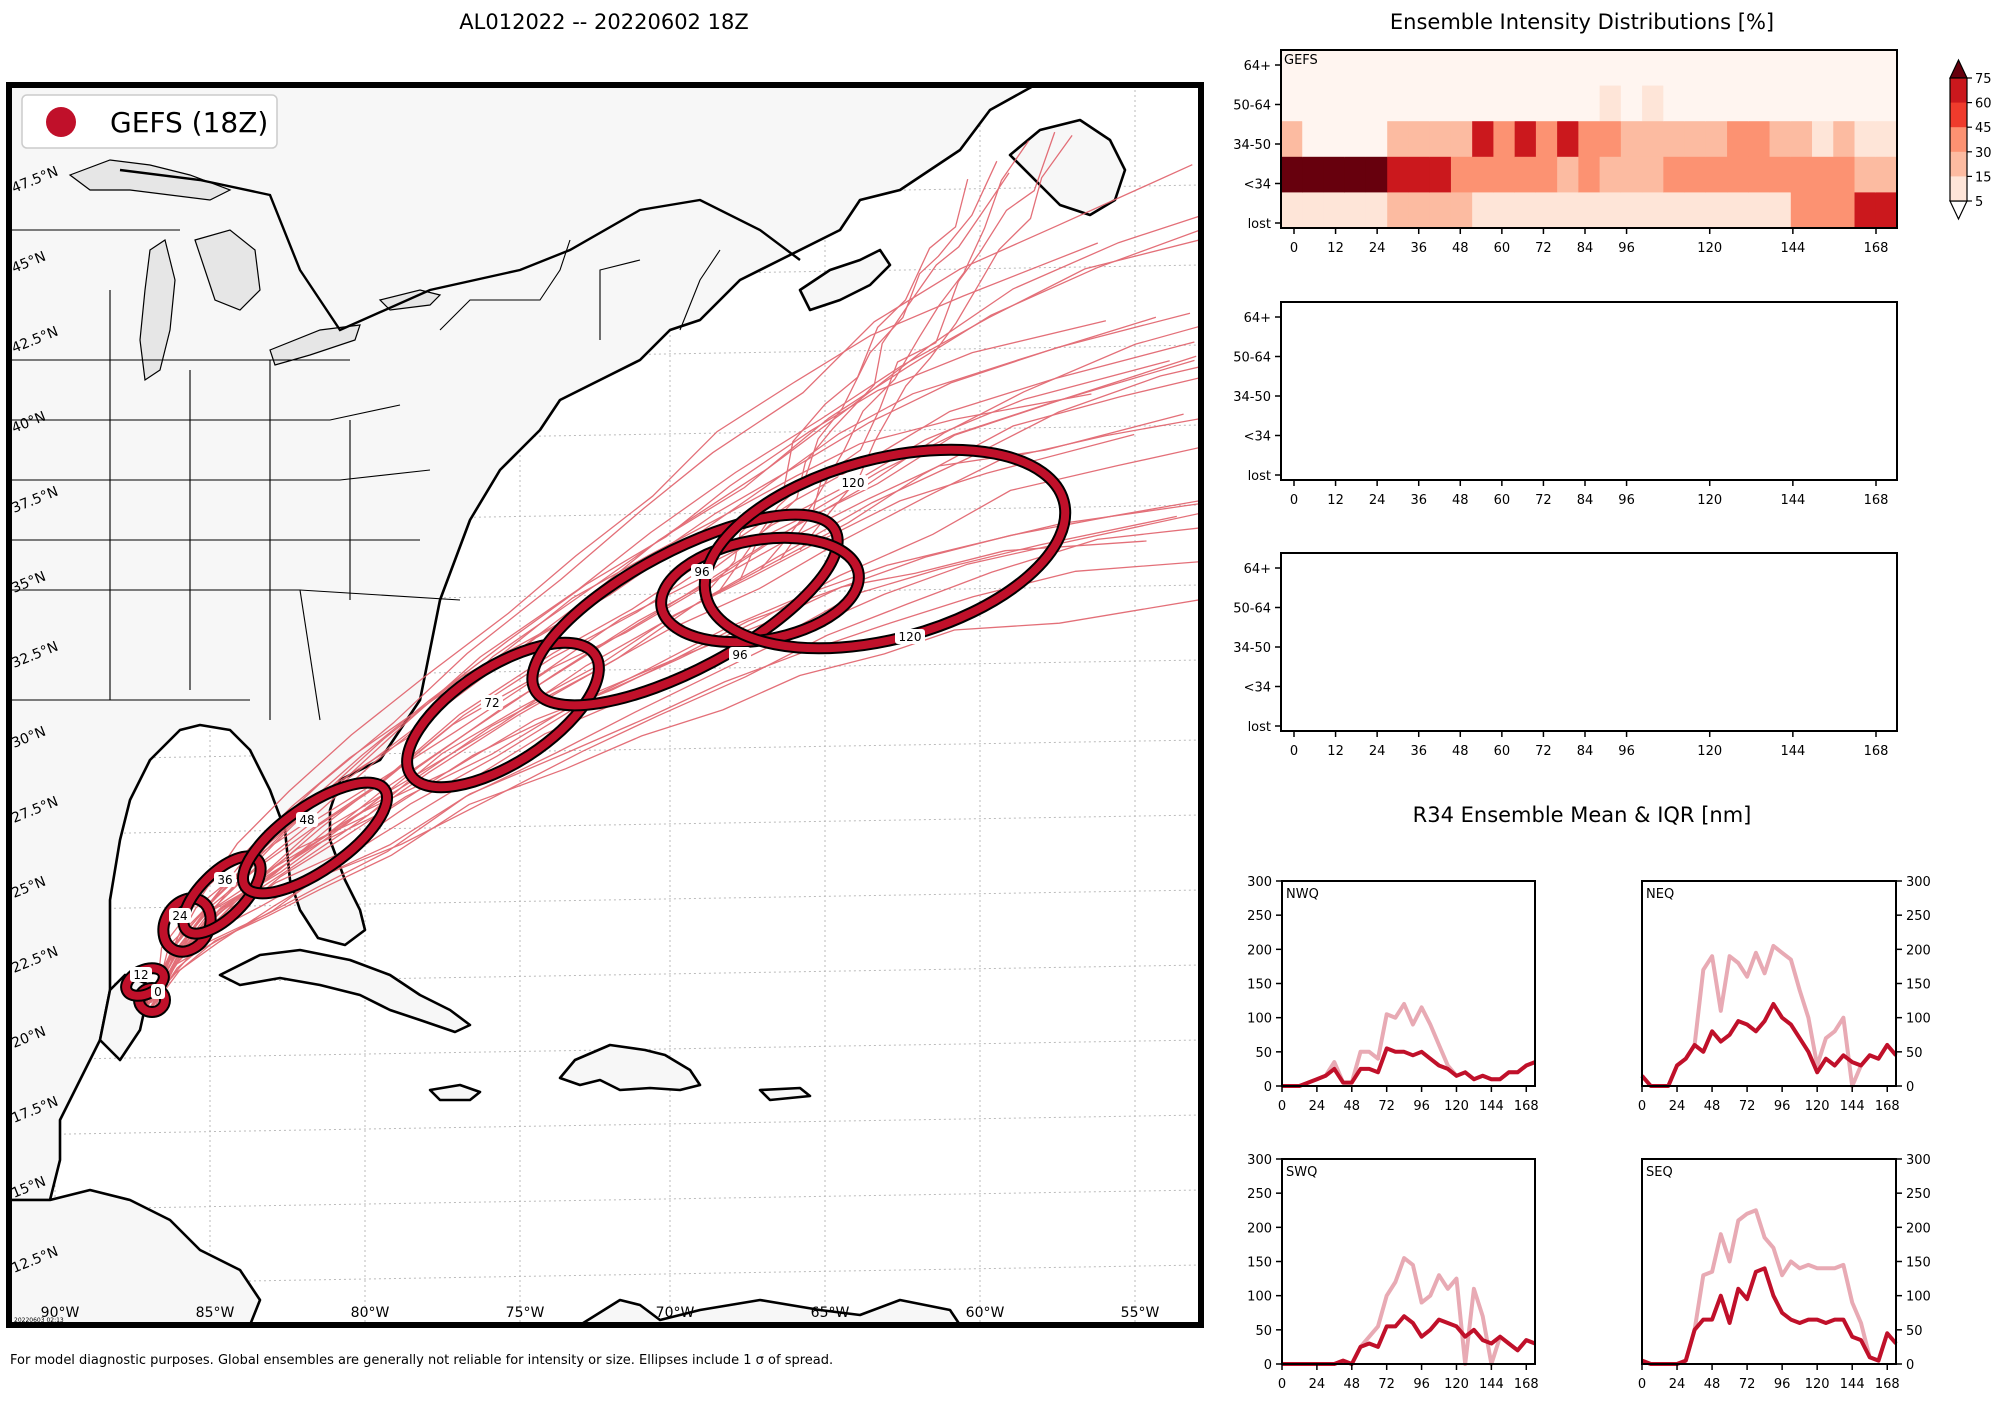 This screenshot has height=1404, width=2000. I want to click on x-tick-label: 36, so click(1418, 500).